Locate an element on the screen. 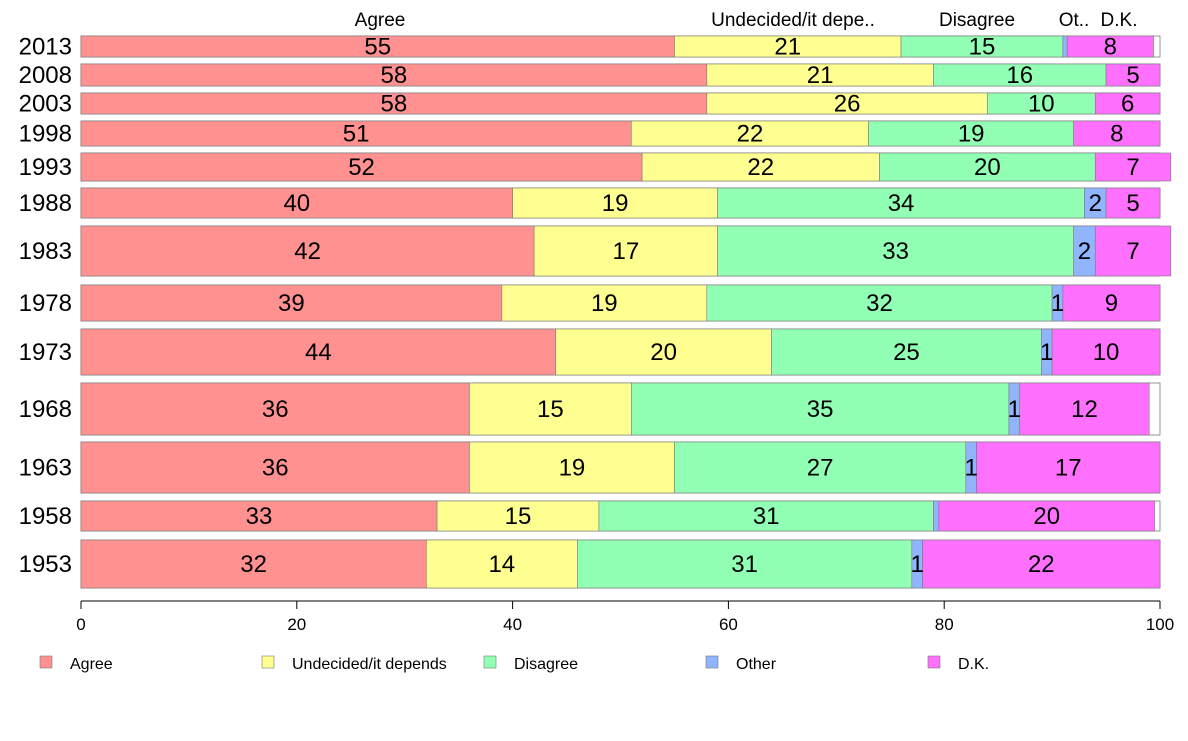 This screenshot has height=741, width=1188. year-label-2008: 2008 is located at coordinates (45, 75).